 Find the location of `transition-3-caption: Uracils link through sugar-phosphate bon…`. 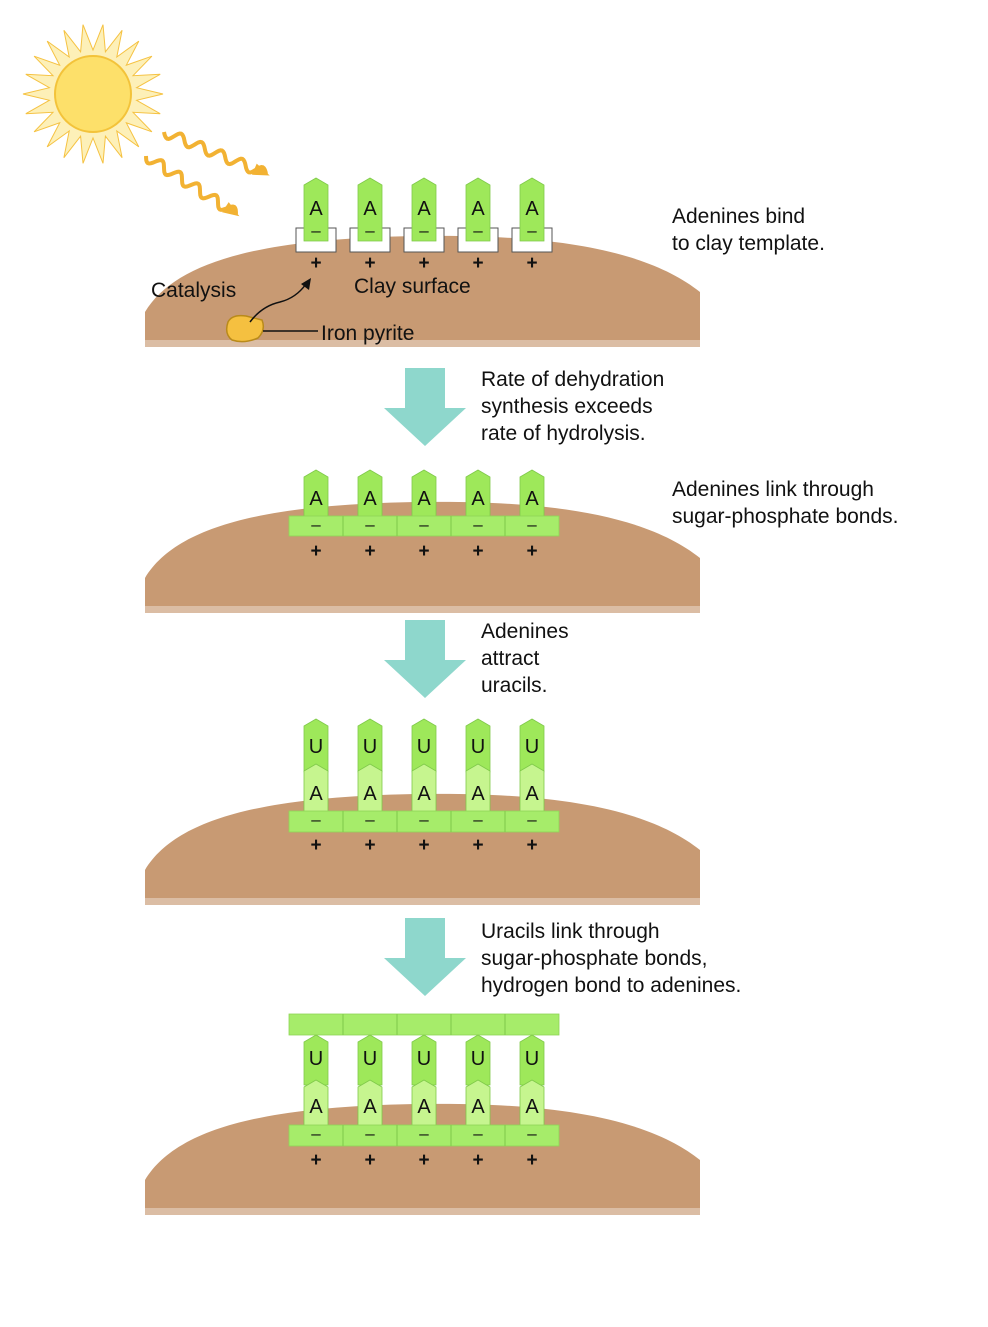

transition-3-caption: Uracils link through sugar-phosphate bon… is located at coordinates (611, 958).